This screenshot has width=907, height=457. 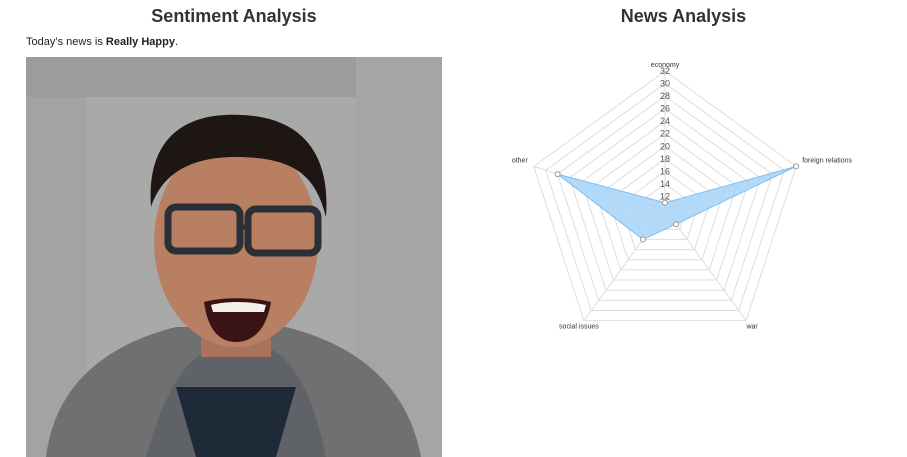 I want to click on sentiment-sentence: Today’s news is Really Happy., so click(x=102, y=42).